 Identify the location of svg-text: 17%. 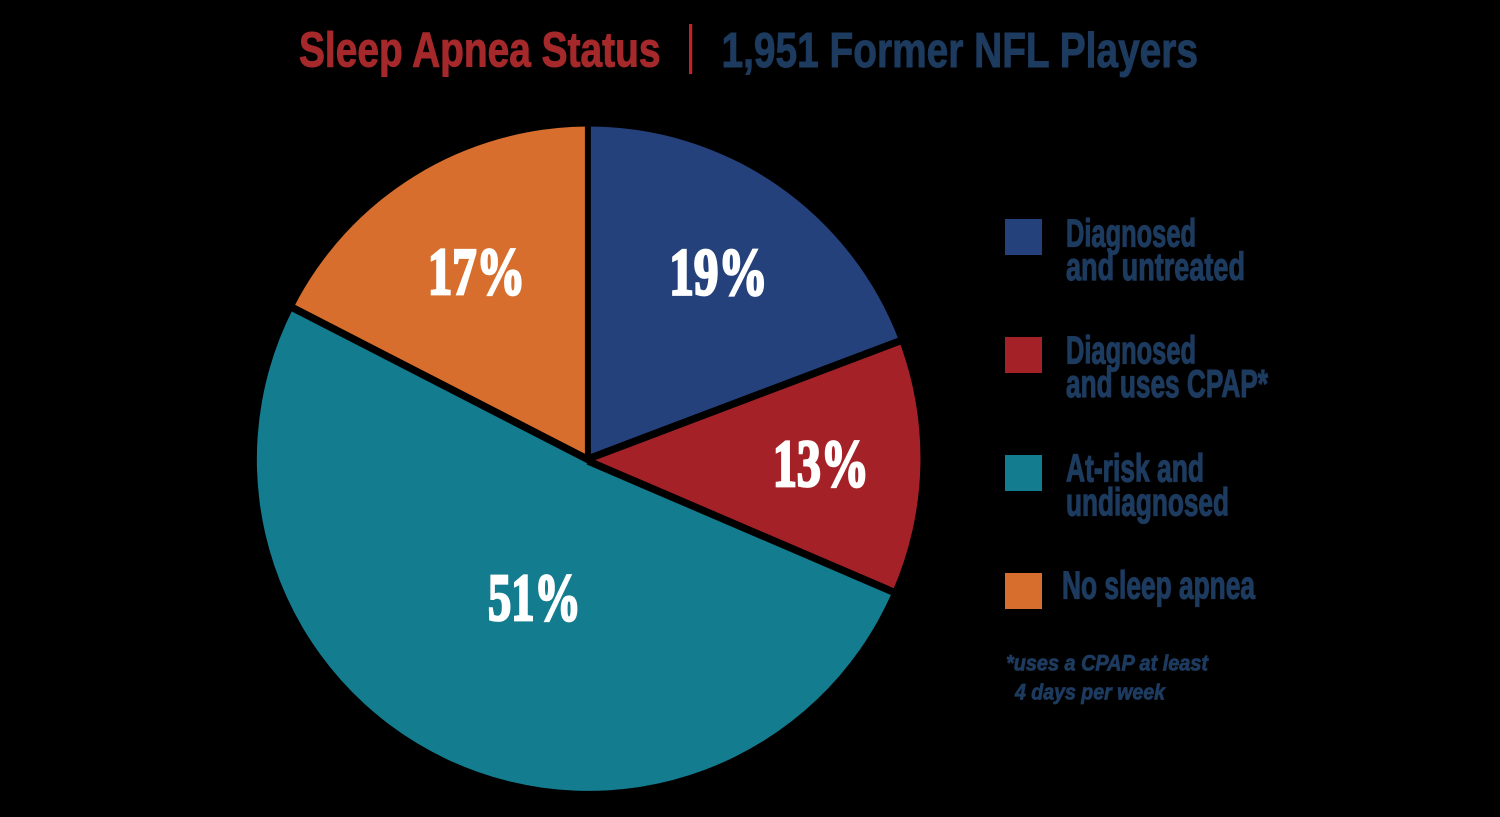
(476, 272).